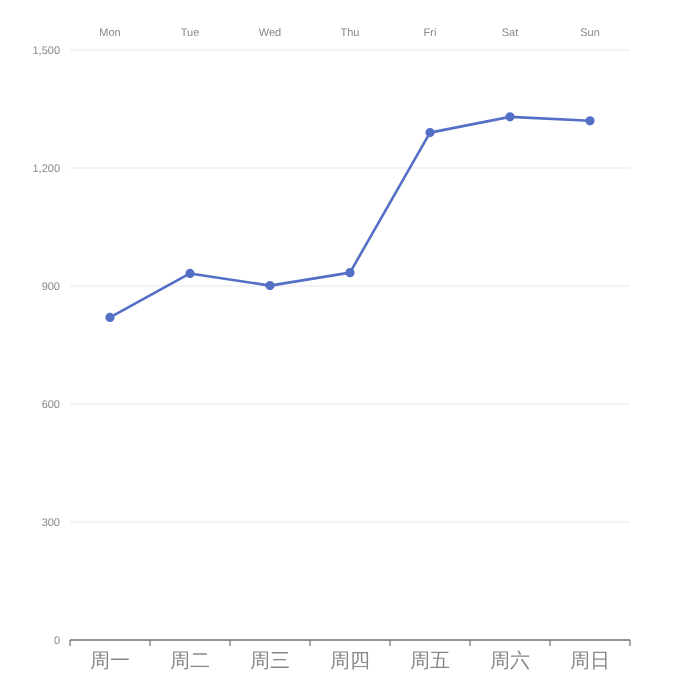 This screenshot has width=700, height=700. I want to click on x-tick-label: 周四, so click(350, 662).